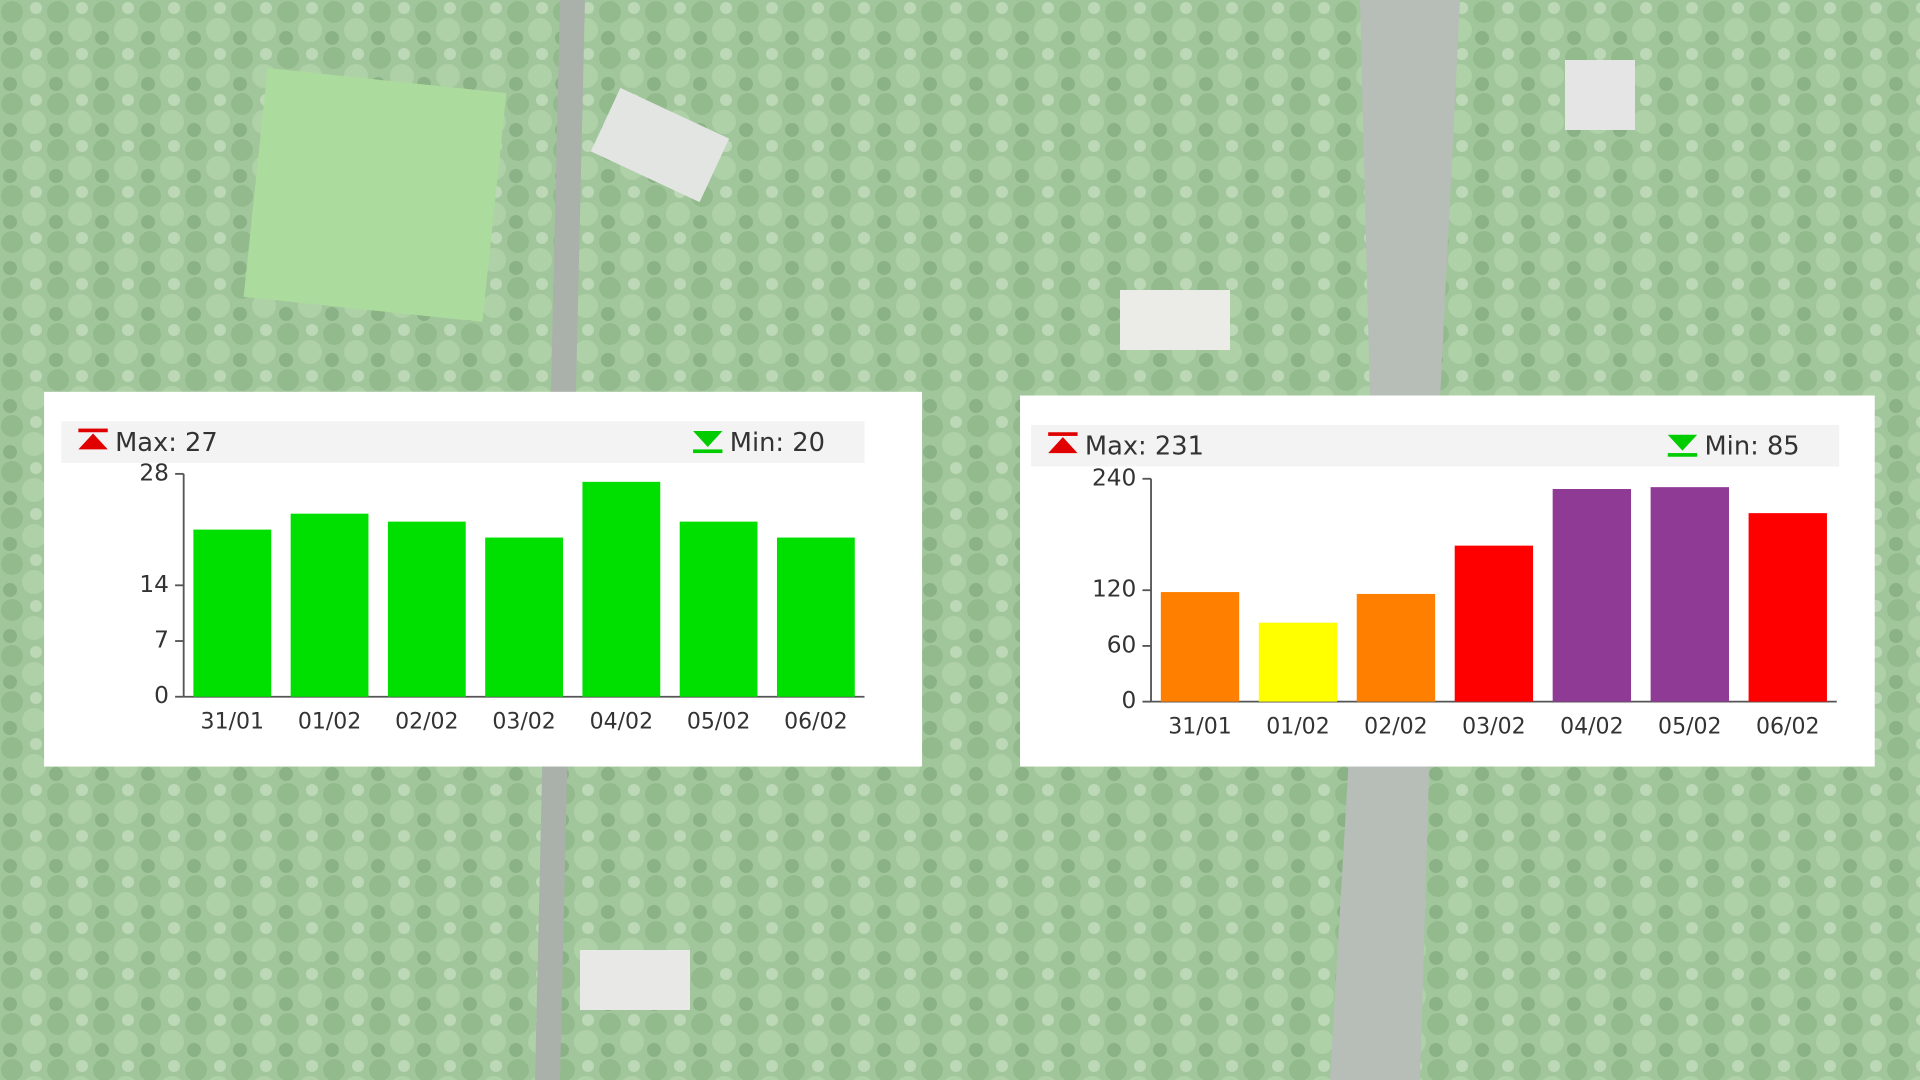 The image size is (1920, 1080). What do you see at coordinates (154, 584) in the screenshot?
I see `y-tick-label: 14` at bounding box center [154, 584].